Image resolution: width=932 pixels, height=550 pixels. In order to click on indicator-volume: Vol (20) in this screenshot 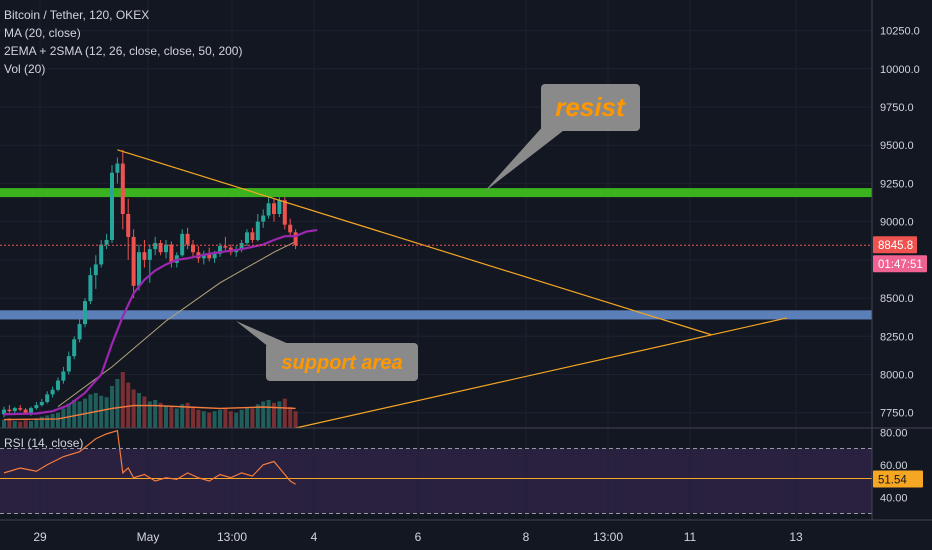, I will do `click(25, 69)`.